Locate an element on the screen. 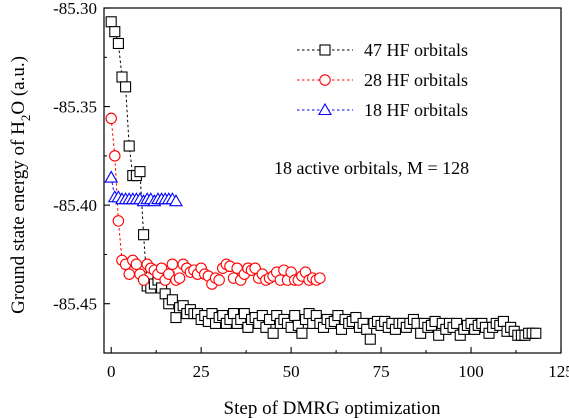  legend-item: 28 HF orbitals is located at coordinates (382, 80).